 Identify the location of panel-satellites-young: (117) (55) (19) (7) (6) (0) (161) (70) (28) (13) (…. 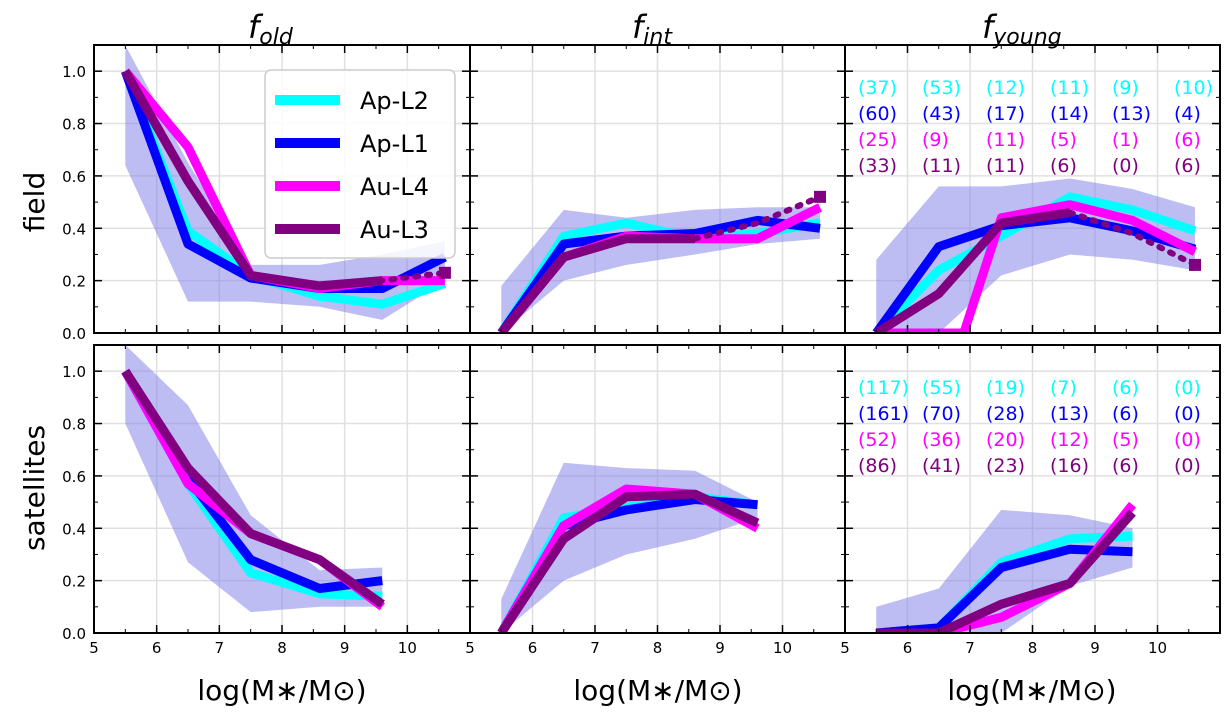
(1030, 500).